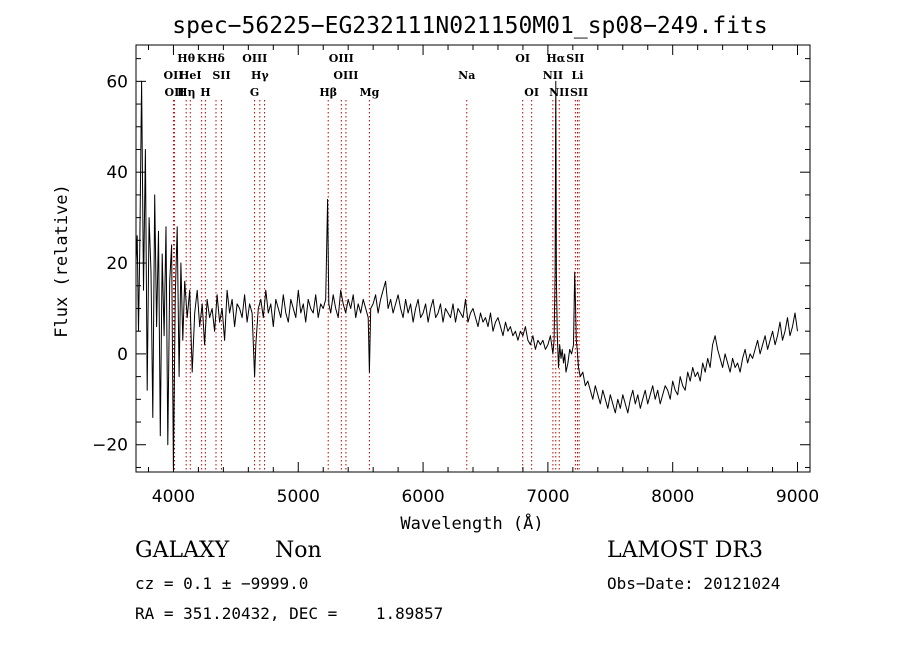  Describe the element at coordinates (578, 75) in the screenshot. I see `line-label: Li` at that location.